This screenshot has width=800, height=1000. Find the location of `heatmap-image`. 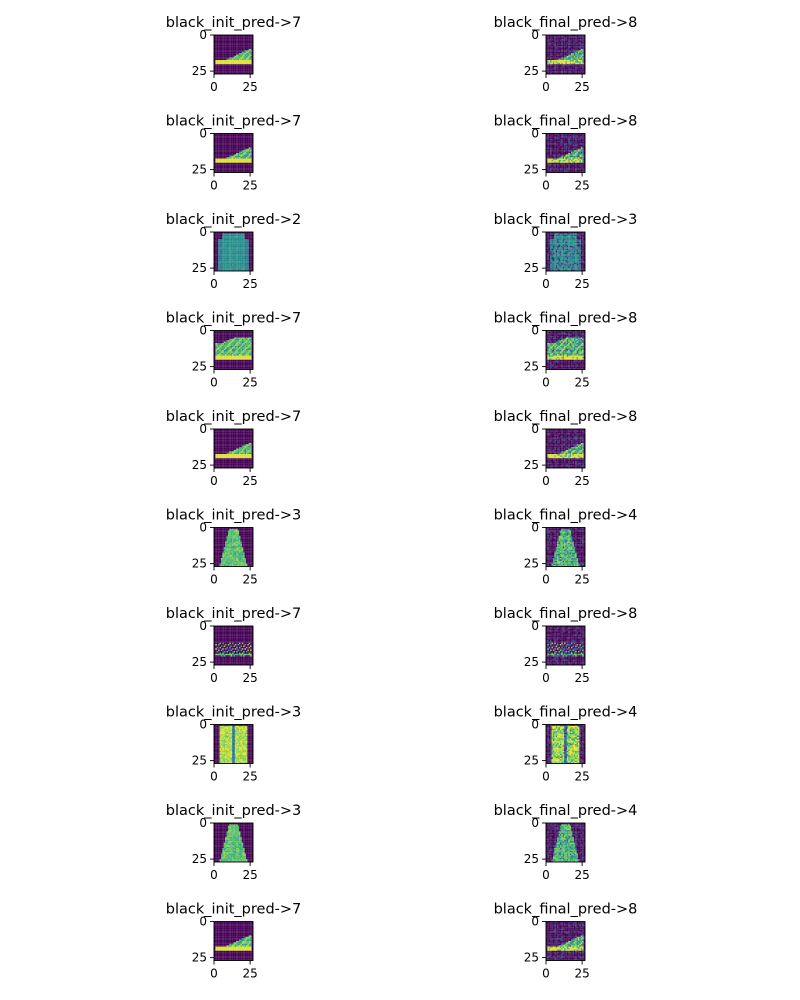

heatmap-image is located at coordinates (566, 55).